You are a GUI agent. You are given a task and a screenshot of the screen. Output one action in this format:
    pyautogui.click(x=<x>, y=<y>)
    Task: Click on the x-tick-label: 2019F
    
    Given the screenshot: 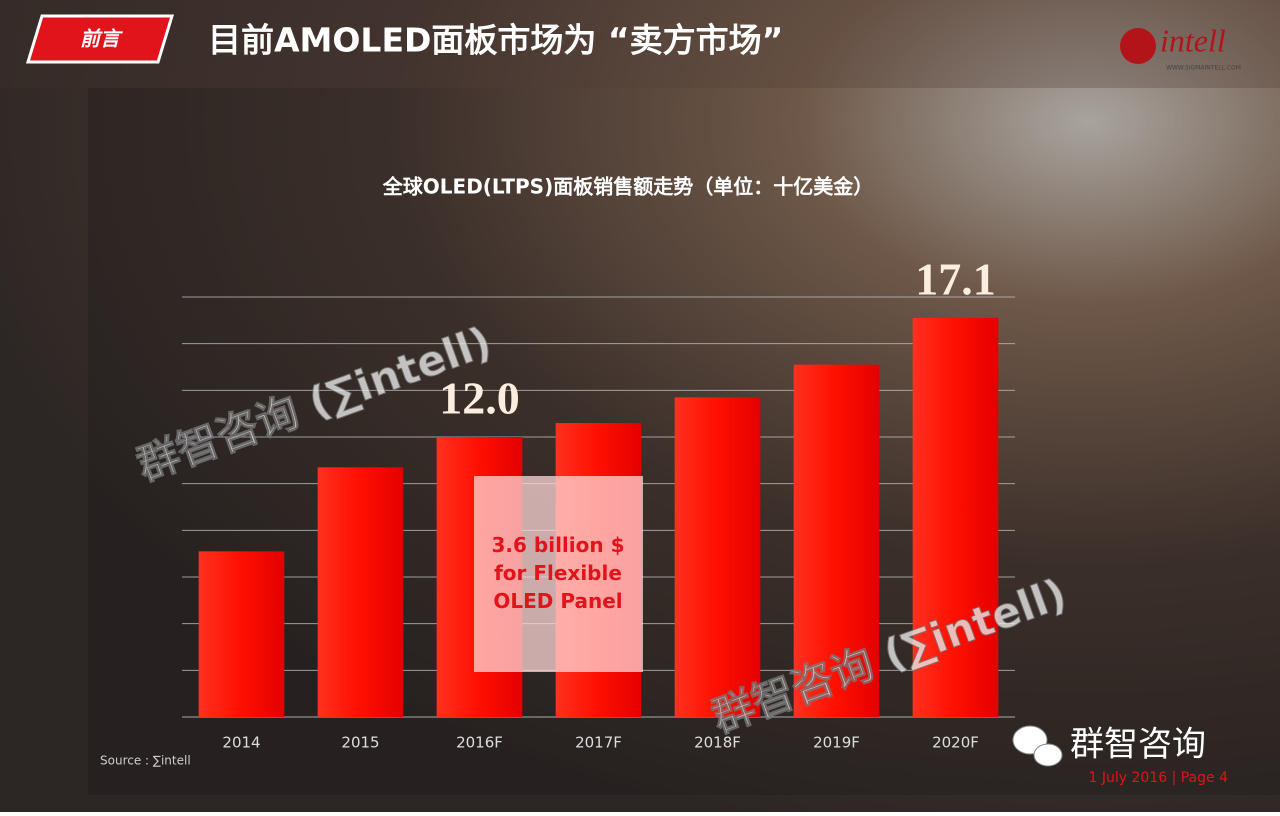 What is the action you would take?
    pyautogui.click(x=836, y=743)
    